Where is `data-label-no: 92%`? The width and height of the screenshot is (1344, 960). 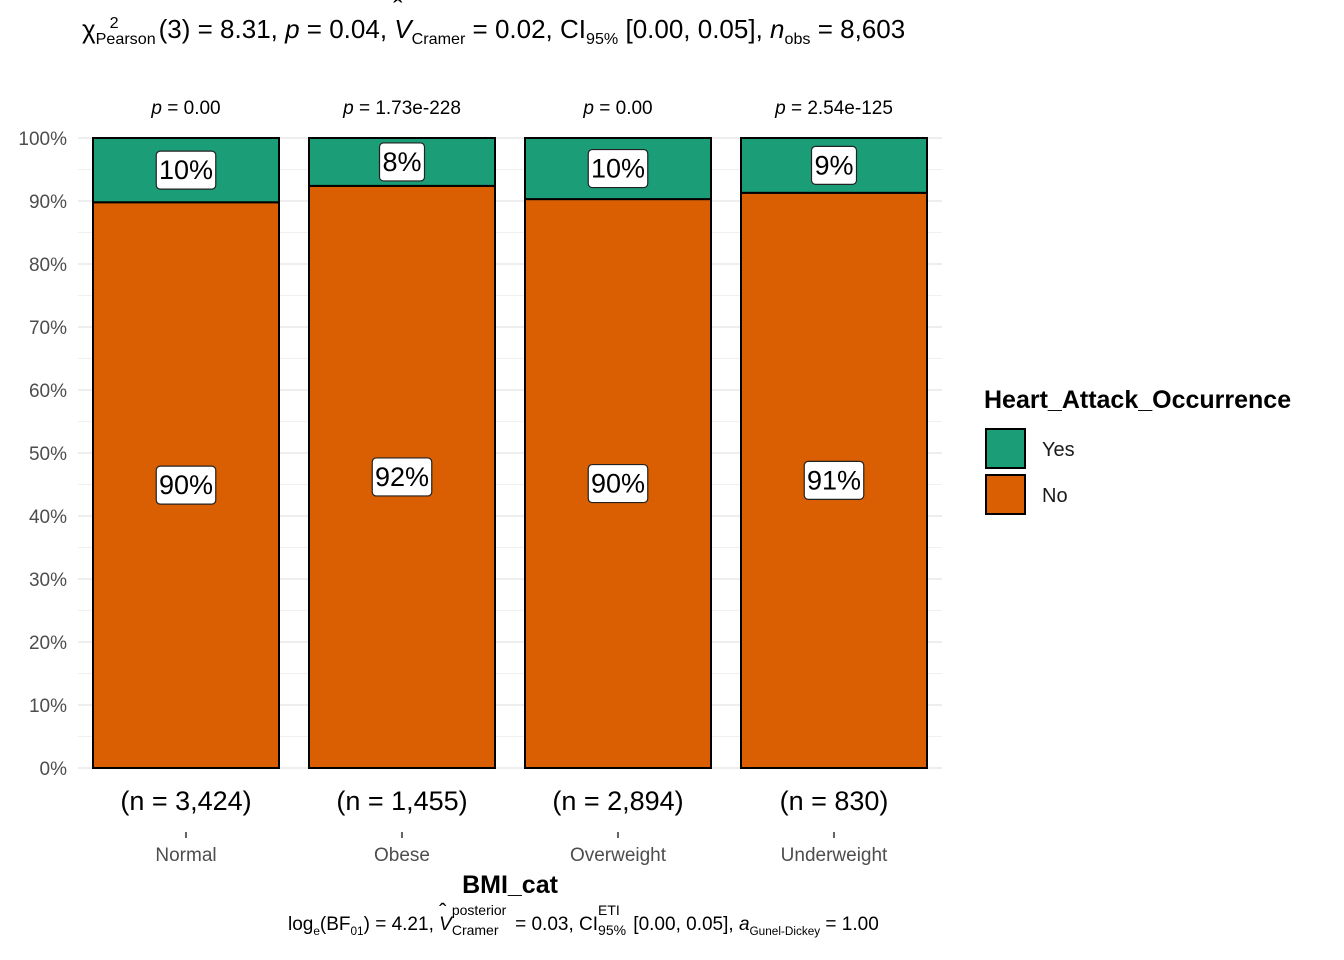 data-label-no: 92% is located at coordinates (402, 477).